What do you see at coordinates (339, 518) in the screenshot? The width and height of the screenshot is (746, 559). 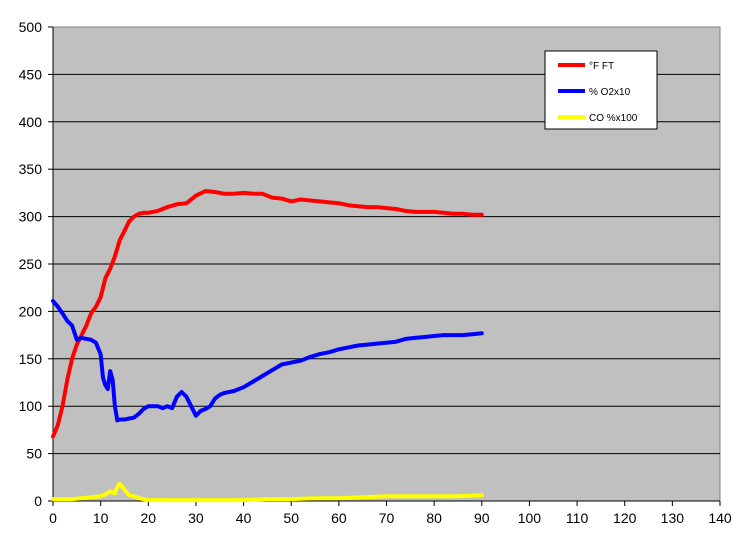 I see `x-tick-label: 60` at bounding box center [339, 518].